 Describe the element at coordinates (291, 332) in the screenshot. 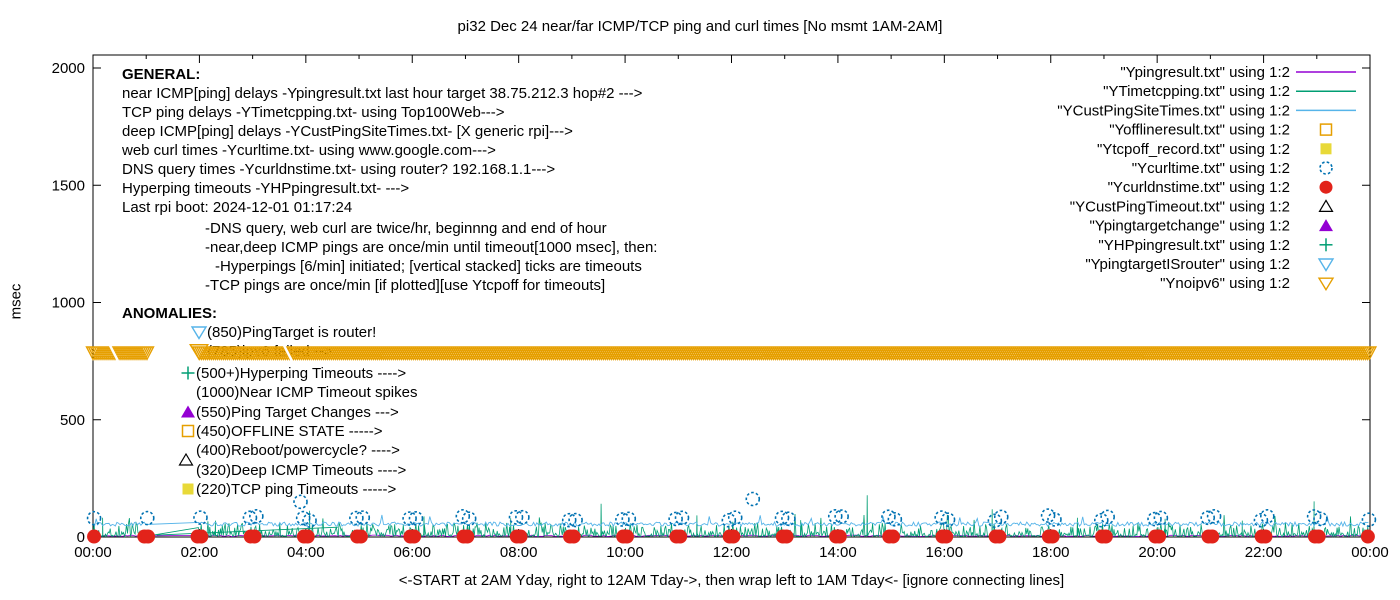

I see `anomaly-item-text: (850)PingTarget is router!` at that location.